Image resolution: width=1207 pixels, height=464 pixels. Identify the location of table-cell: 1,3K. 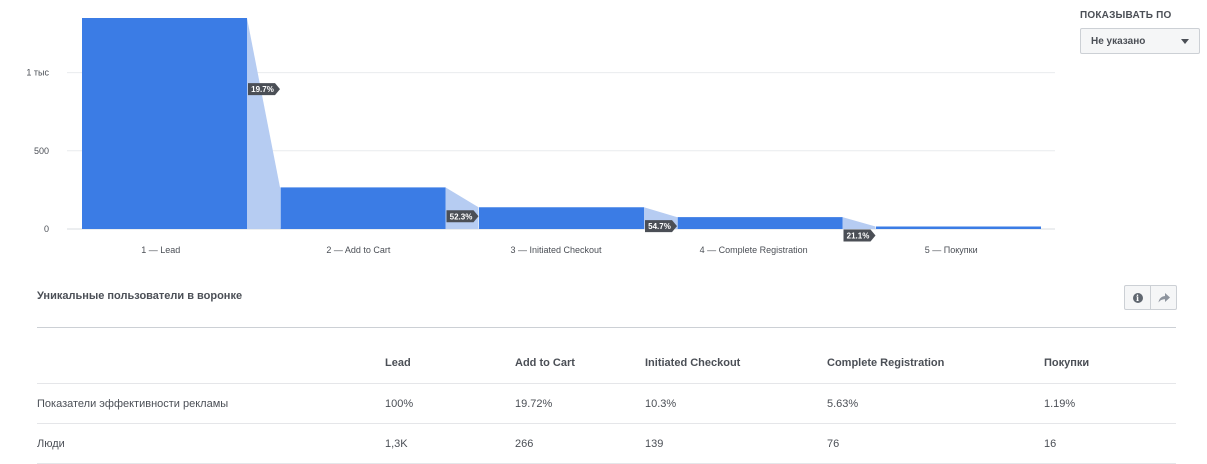
(450, 443).